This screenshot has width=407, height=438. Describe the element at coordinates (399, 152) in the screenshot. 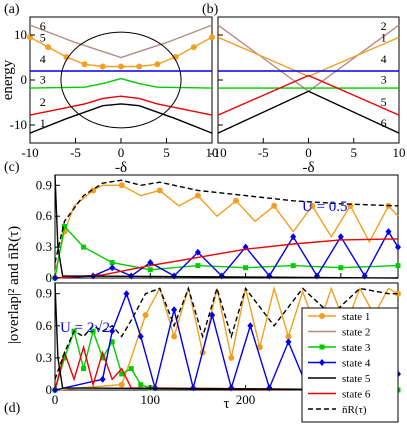

I see `panel-b-xtick-label: 10` at that location.